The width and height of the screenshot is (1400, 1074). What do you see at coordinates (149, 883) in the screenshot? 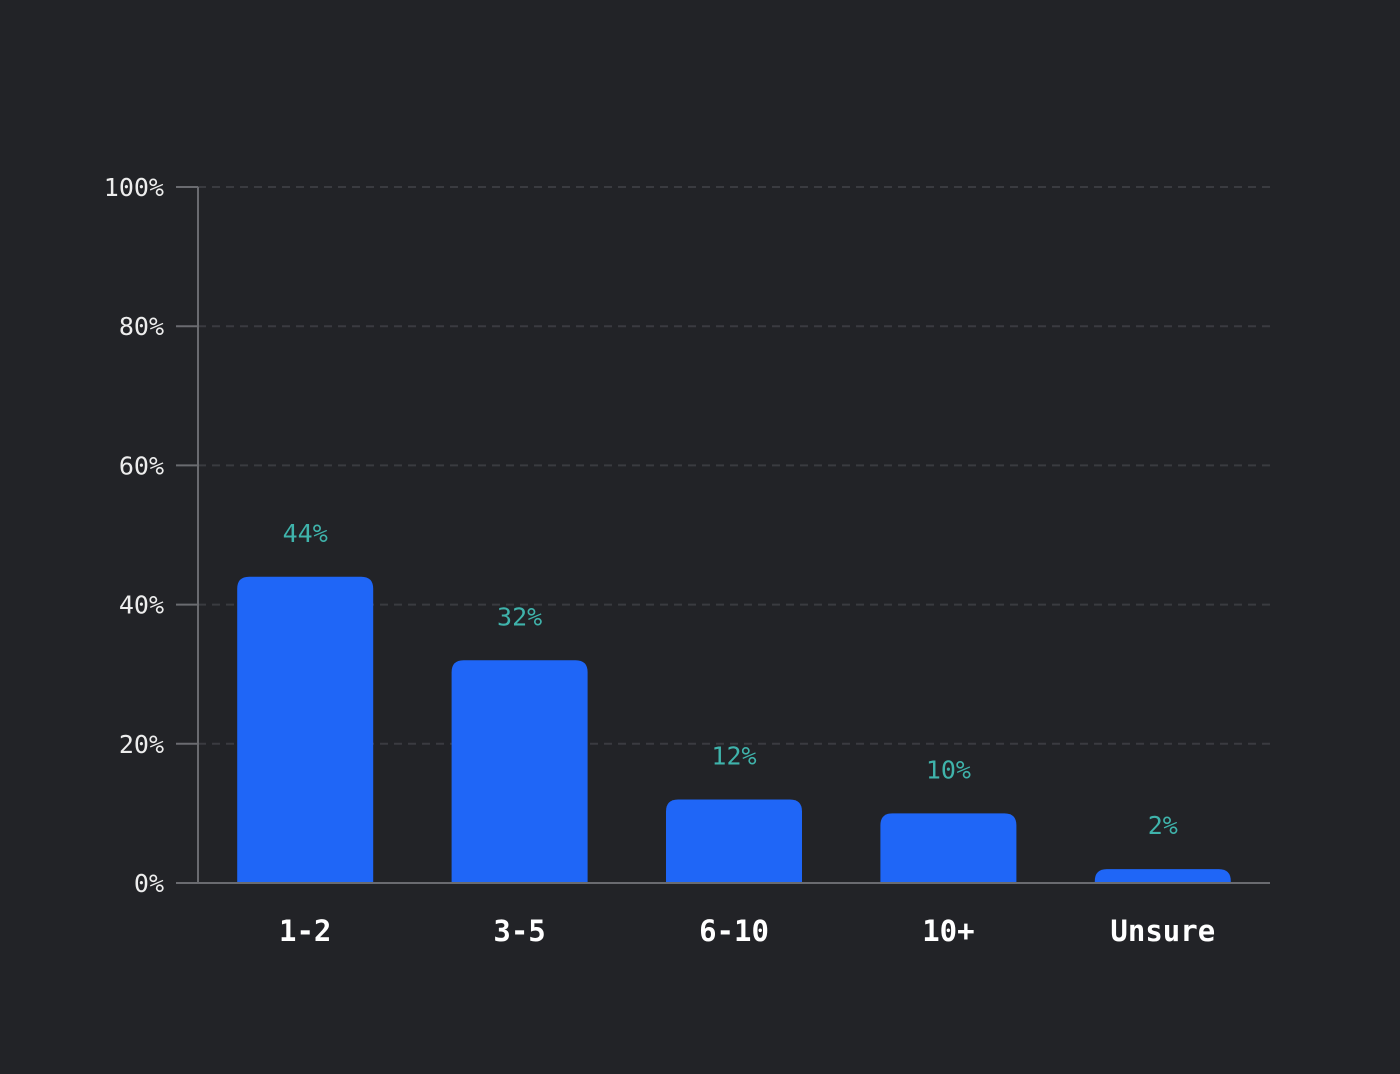
I see `y-tick-label: 0%` at bounding box center [149, 883].